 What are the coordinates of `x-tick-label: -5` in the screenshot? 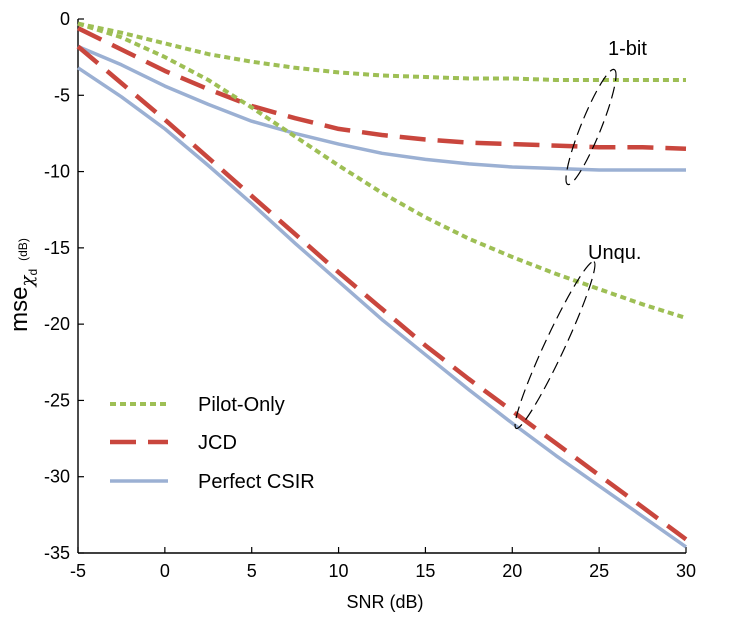 It's located at (78, 571).